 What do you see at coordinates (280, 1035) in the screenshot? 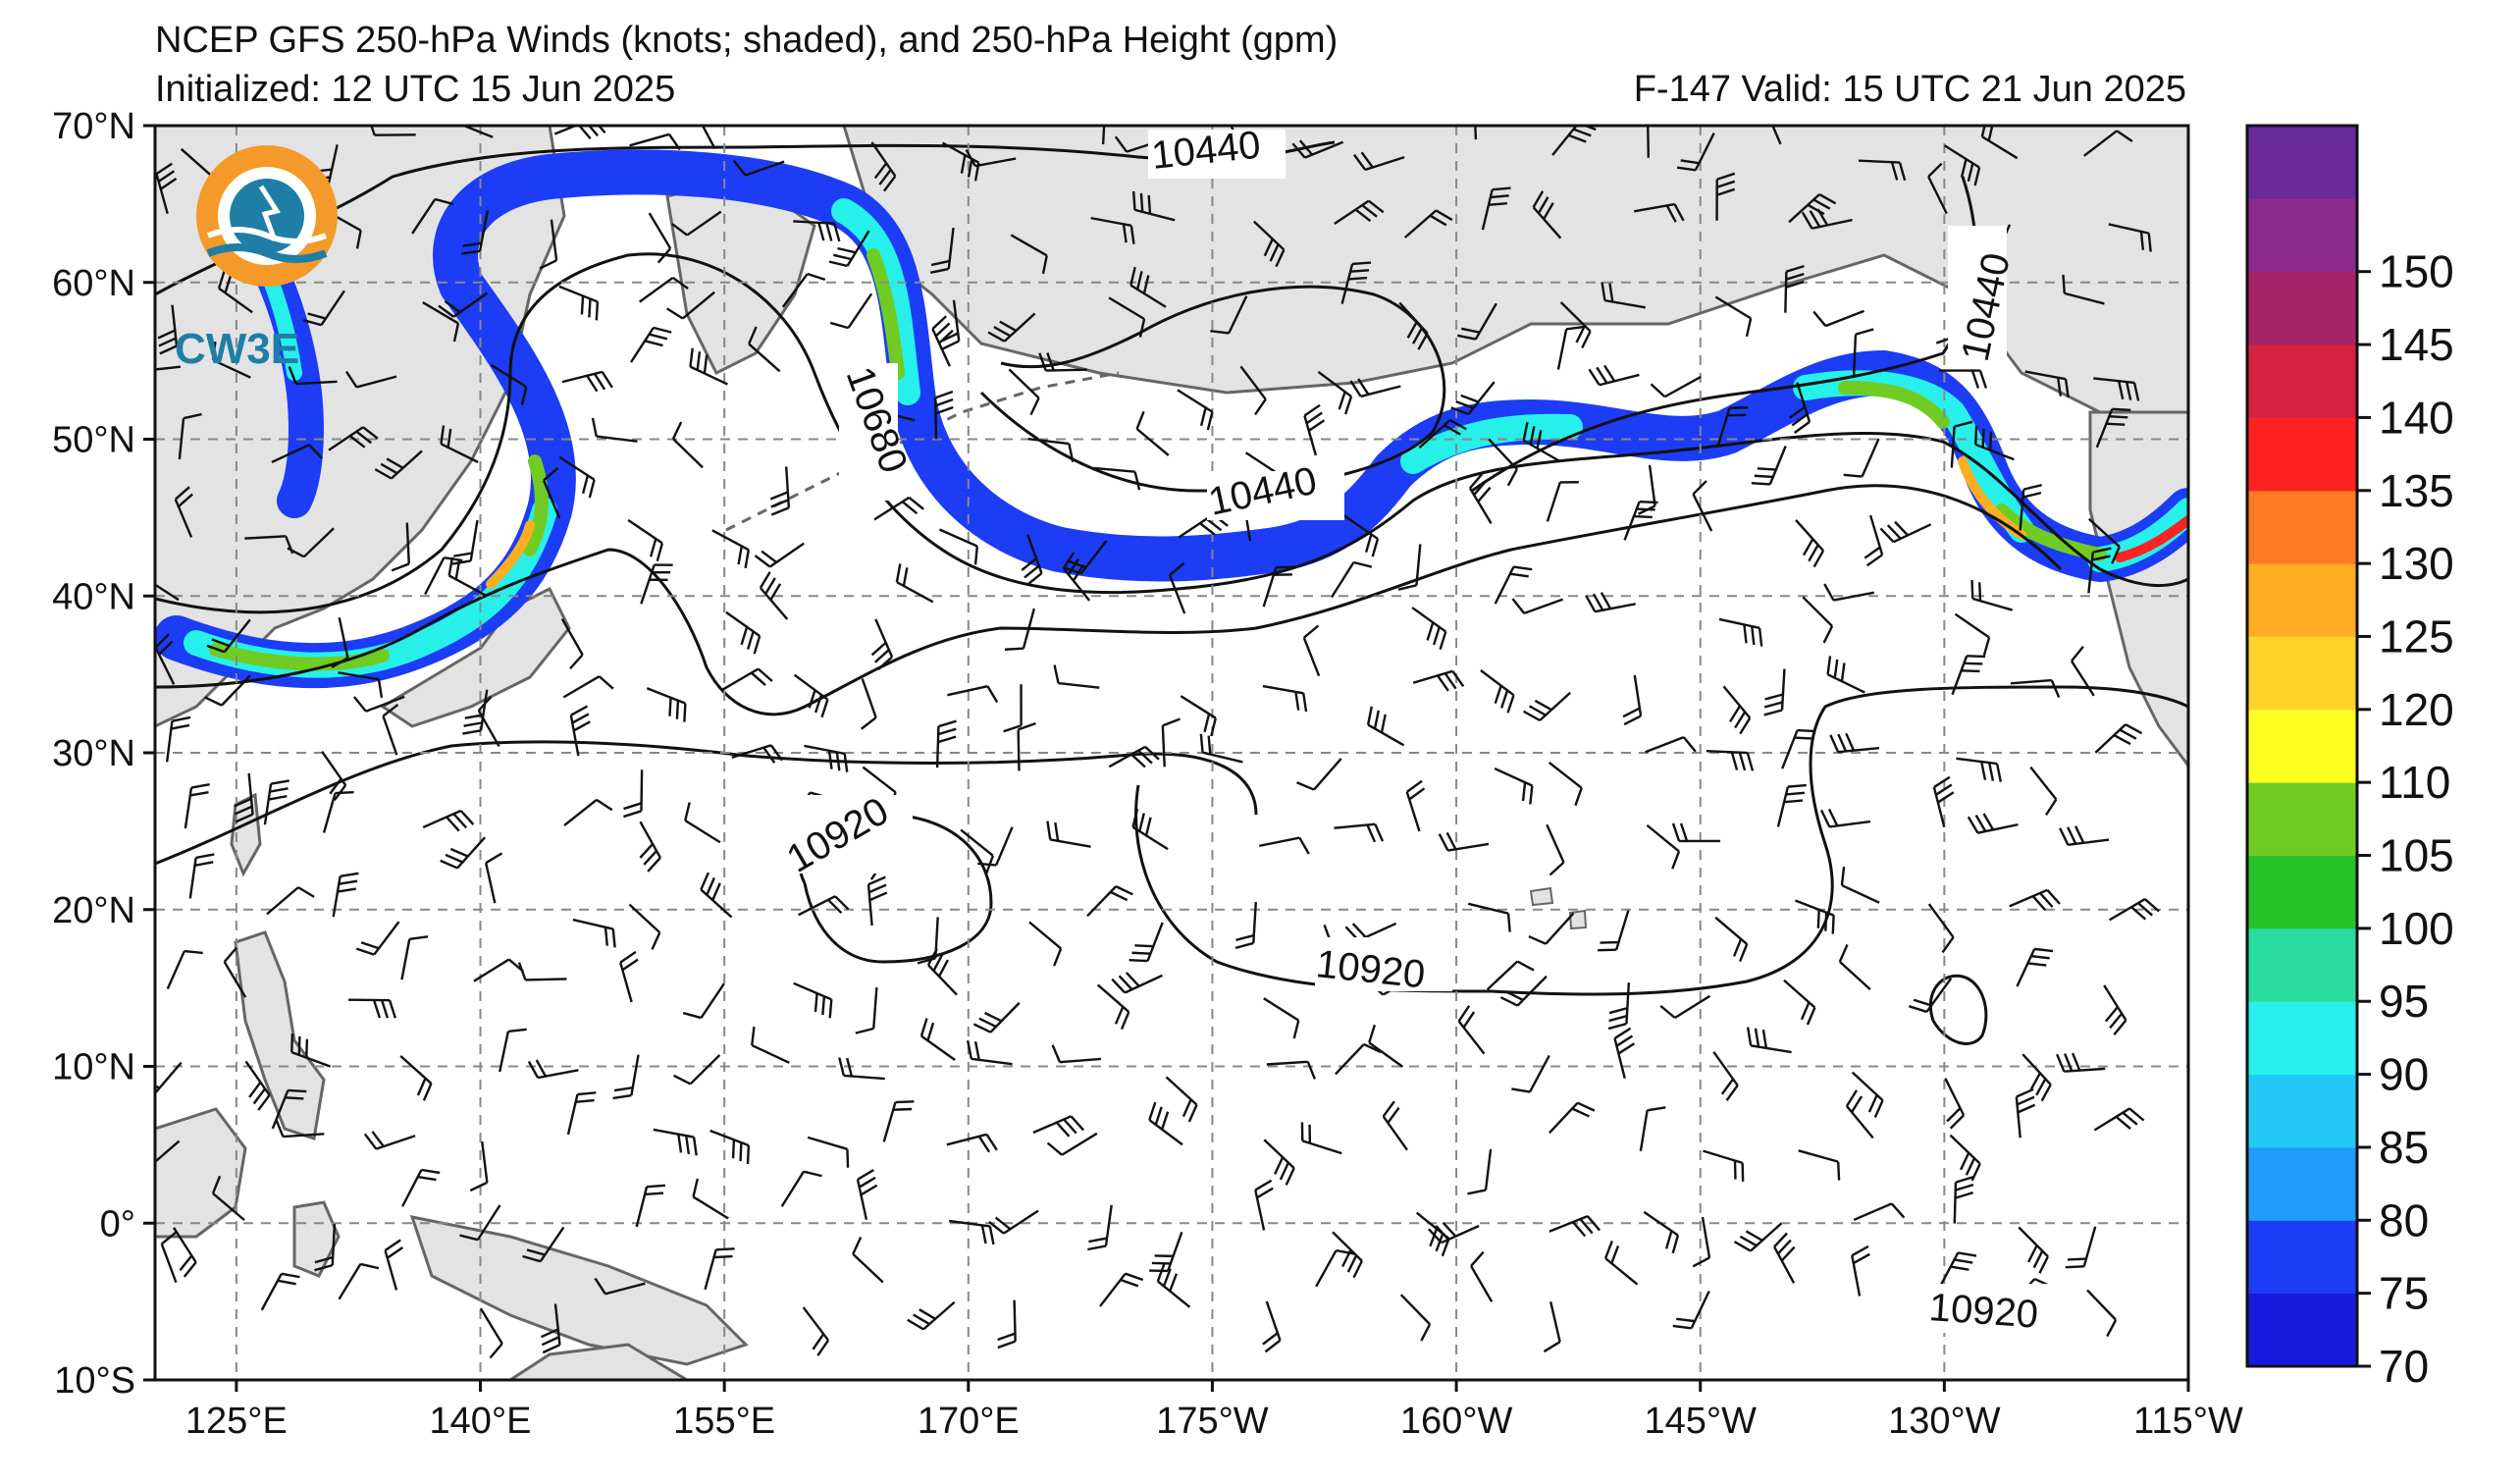
I see `philippines-islands` at bounding box center [280, 1035].